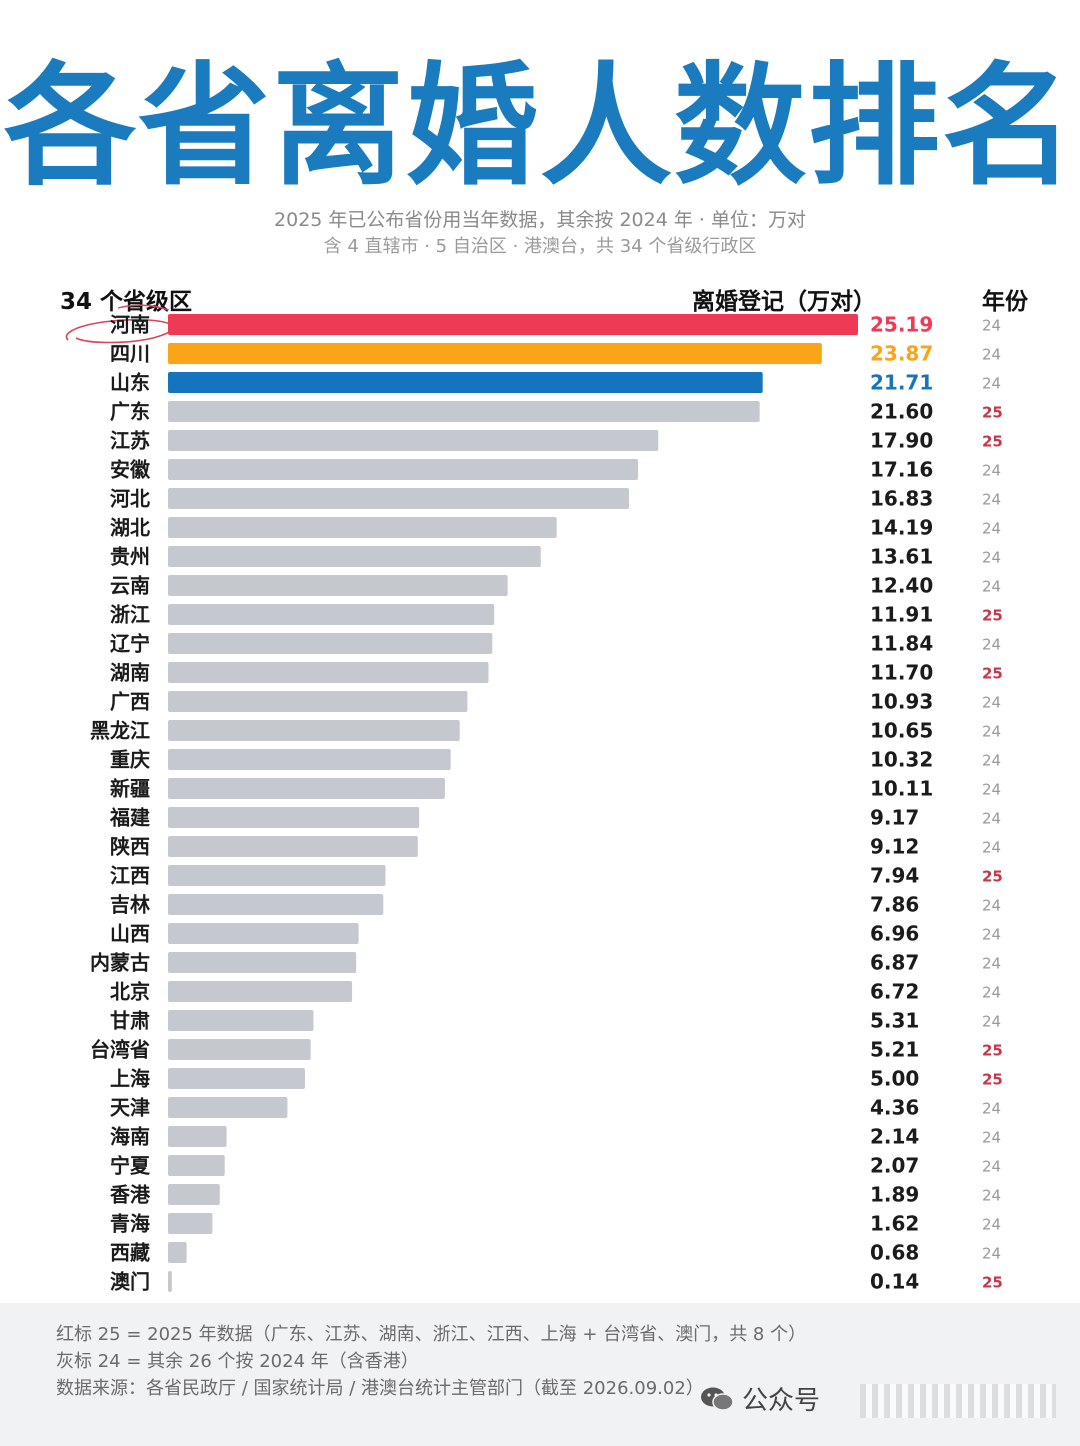  Describe the element at coordinates (894, 905) in the screenshot. I see `value-label: 7.86` at that location.